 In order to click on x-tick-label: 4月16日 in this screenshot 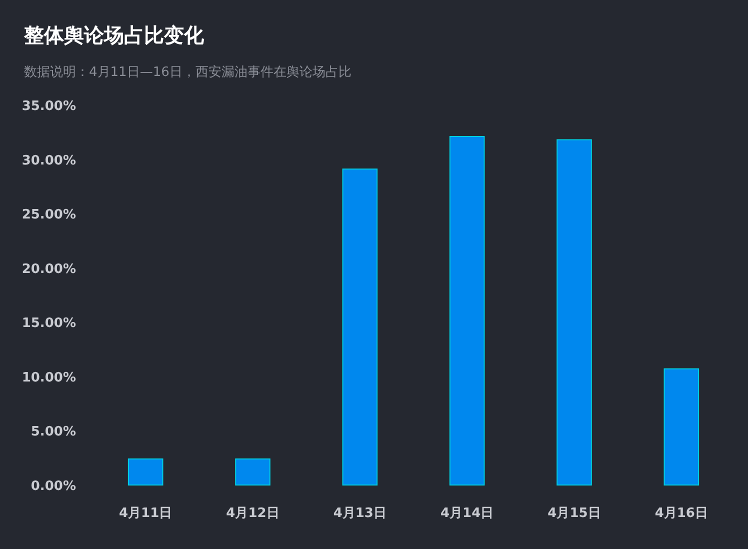, I will do `click(681, 513)`.